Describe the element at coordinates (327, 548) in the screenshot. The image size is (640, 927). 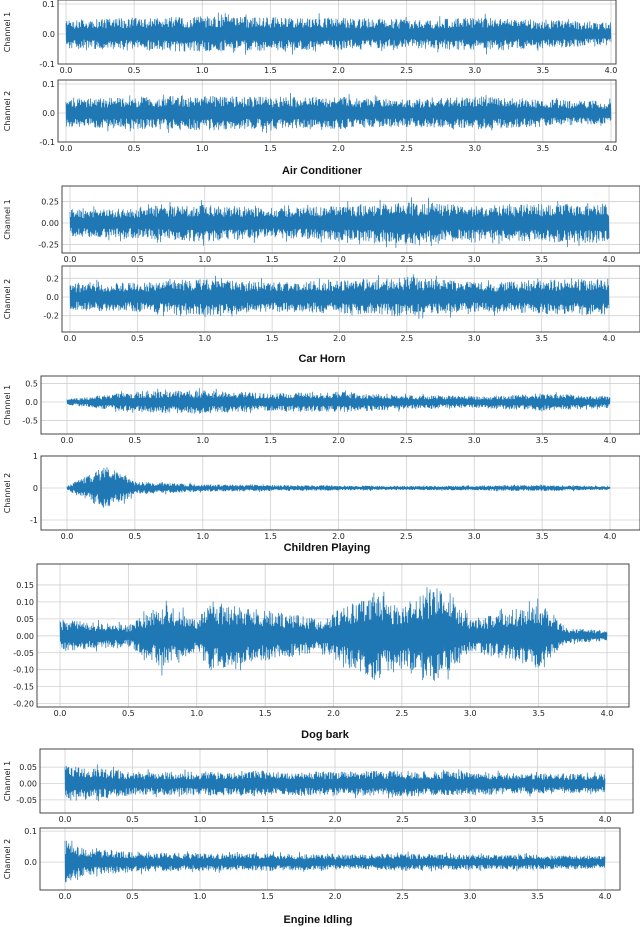
I see `caption-children-playing: Children Playing` at that location.